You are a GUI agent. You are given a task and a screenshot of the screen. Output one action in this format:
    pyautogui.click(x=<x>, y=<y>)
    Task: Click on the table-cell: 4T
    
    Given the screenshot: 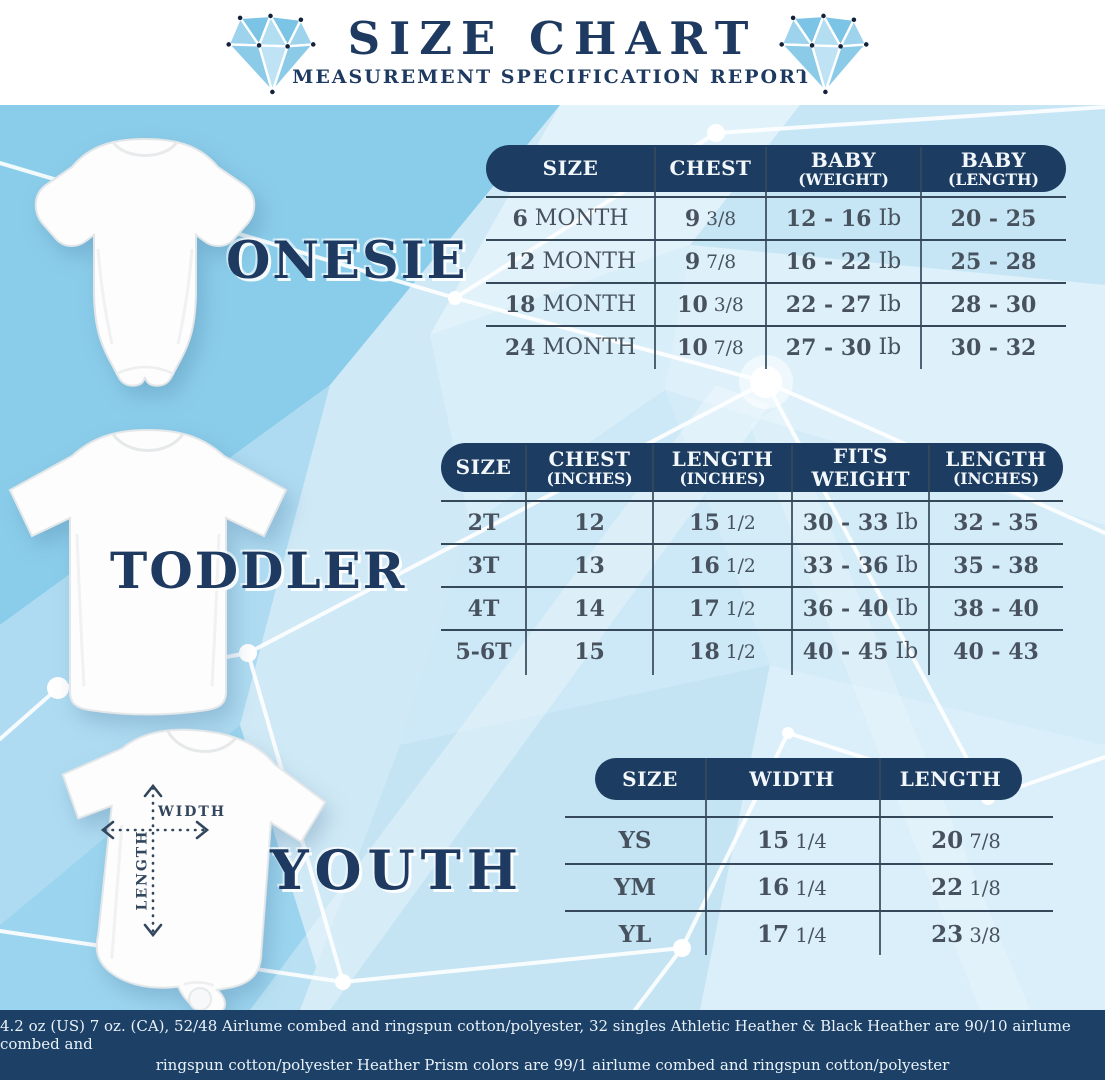 What is the action you would take?
    pyautogui.click(x=483, y=608)
    